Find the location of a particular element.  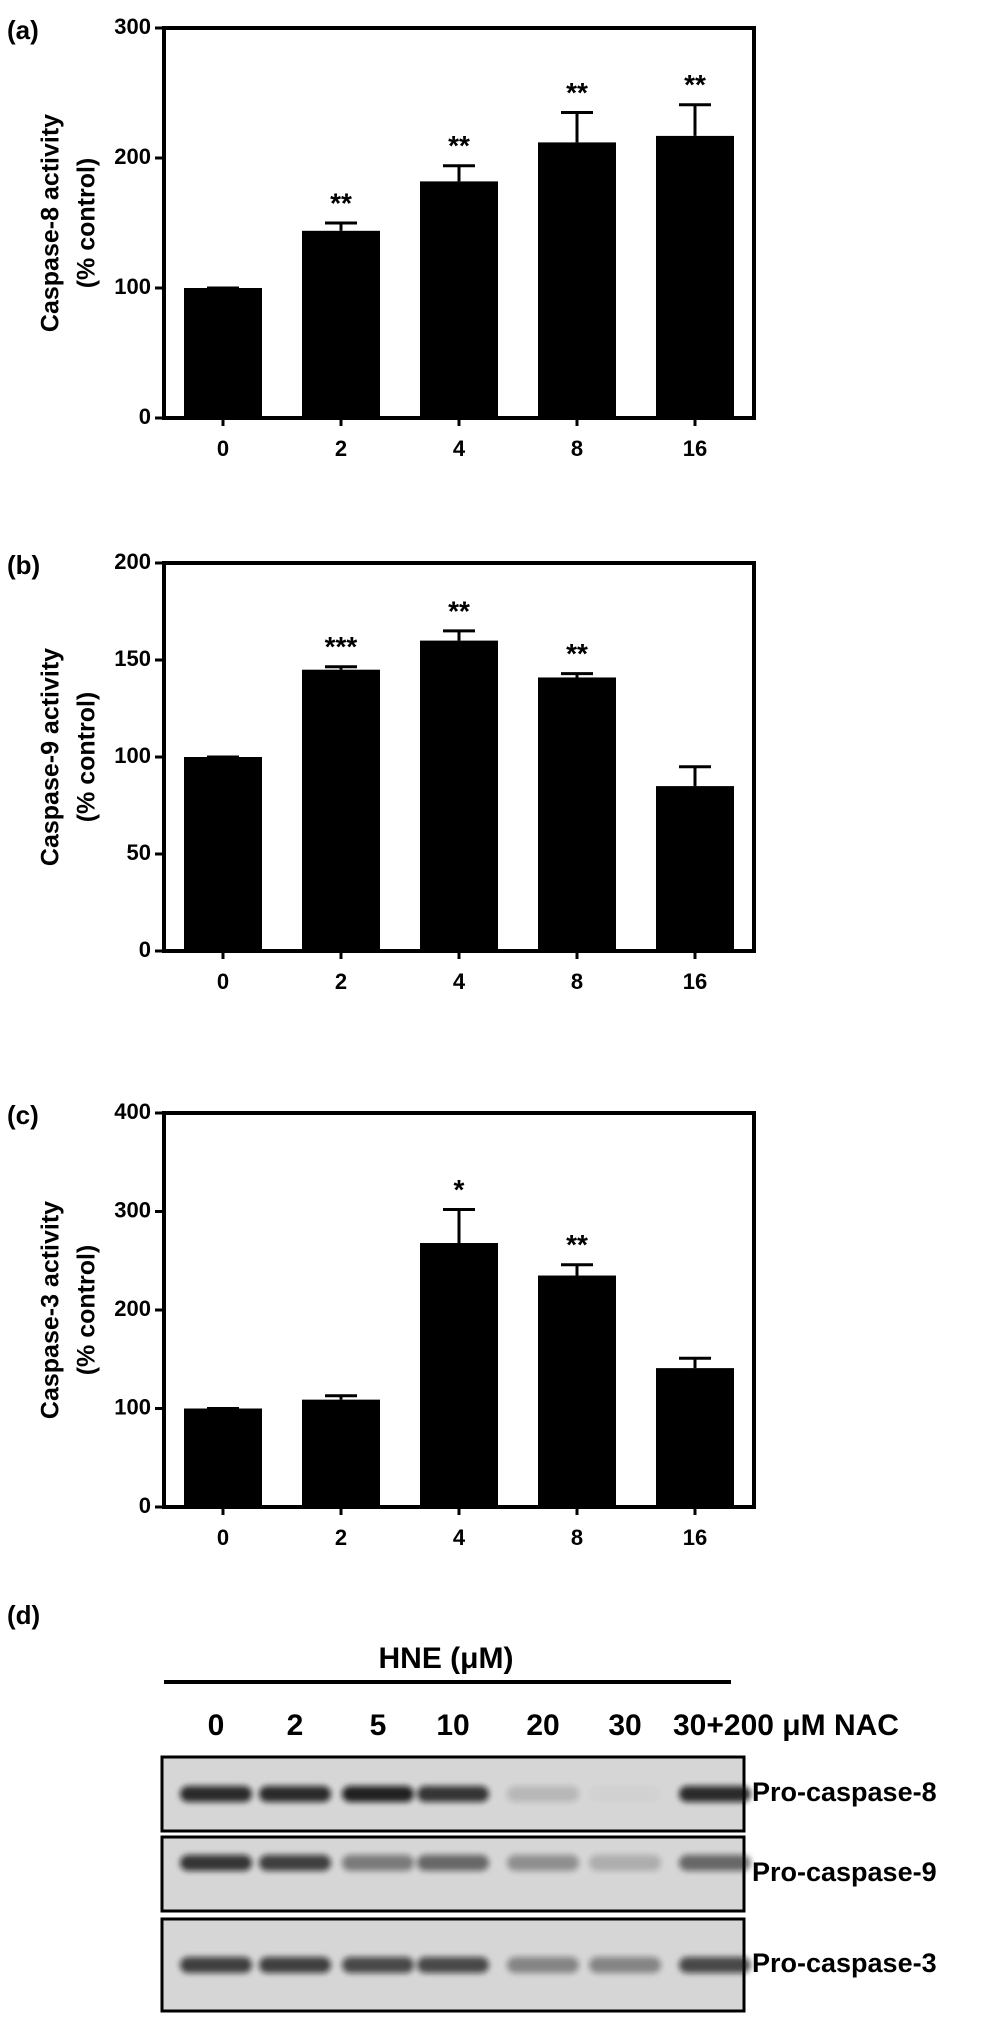

lane-label: 0 is located at coordinates (216, 1725).